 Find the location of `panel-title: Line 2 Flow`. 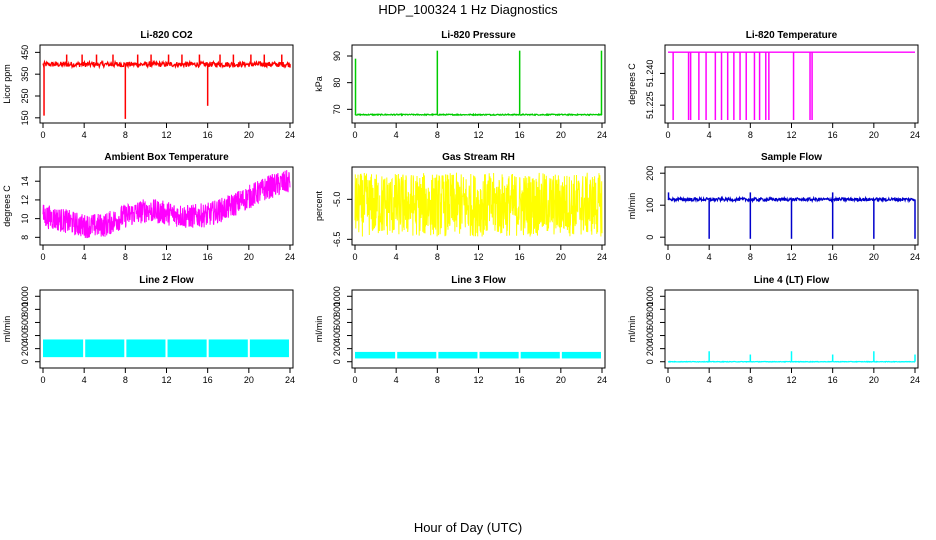

panel-title: Line 2 Flow is located at coordinates (166, 280).